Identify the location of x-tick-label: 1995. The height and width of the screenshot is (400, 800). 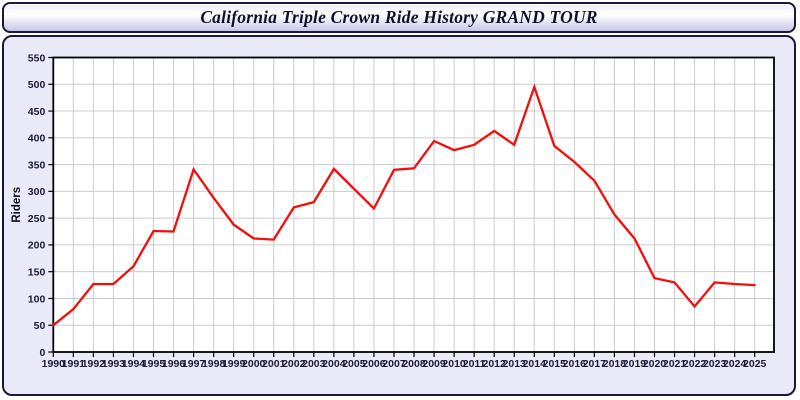
(154, 364).